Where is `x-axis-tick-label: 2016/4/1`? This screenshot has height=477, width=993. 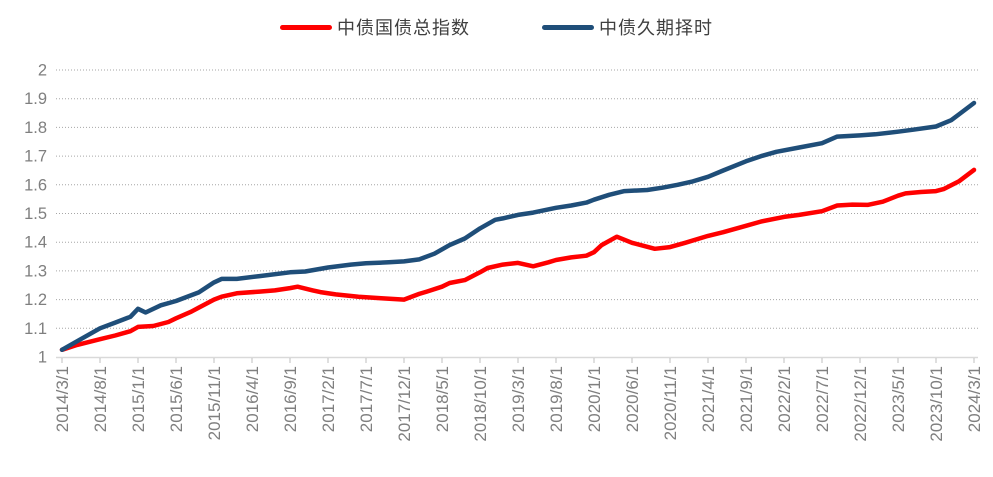 x-axis-tick-label: 2016/4/1 is located at coordinates (252, 399).